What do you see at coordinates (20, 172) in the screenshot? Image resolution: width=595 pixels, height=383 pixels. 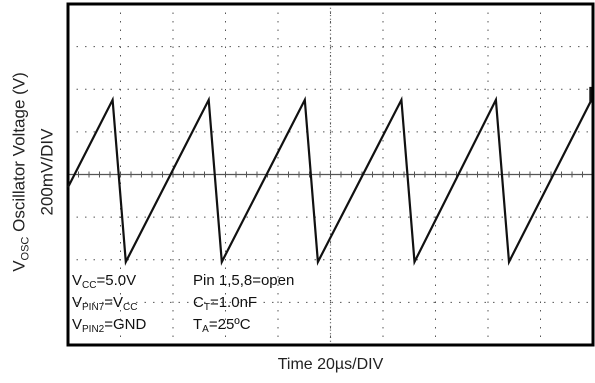 I see `y-axis-title: VOSC Oscillator Voltage (V)` at bounding box center [20, 172].